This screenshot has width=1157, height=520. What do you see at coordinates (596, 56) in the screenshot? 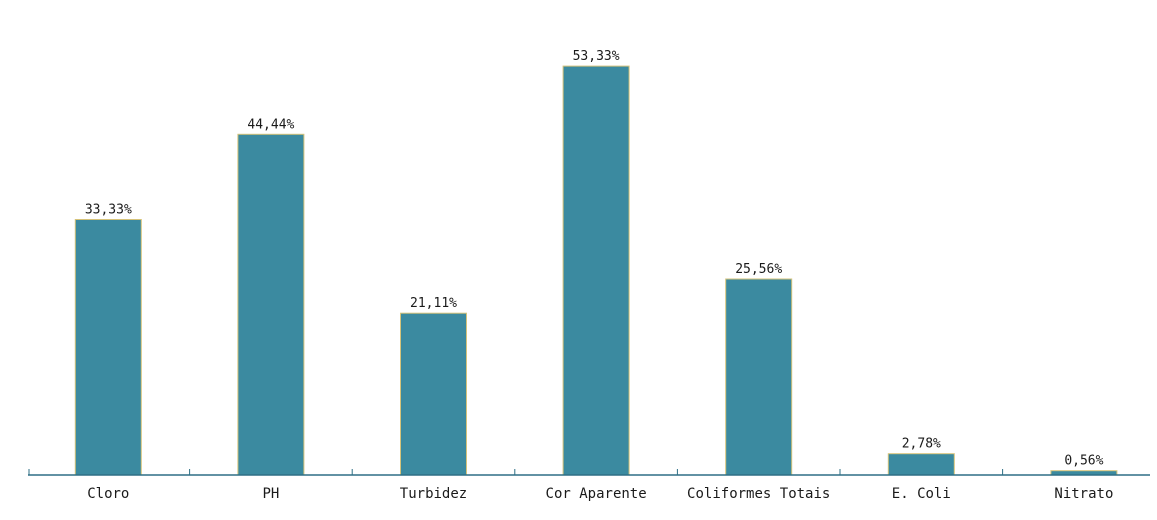
I see `value-label: 53,33%` at bounding box center [596, 56].